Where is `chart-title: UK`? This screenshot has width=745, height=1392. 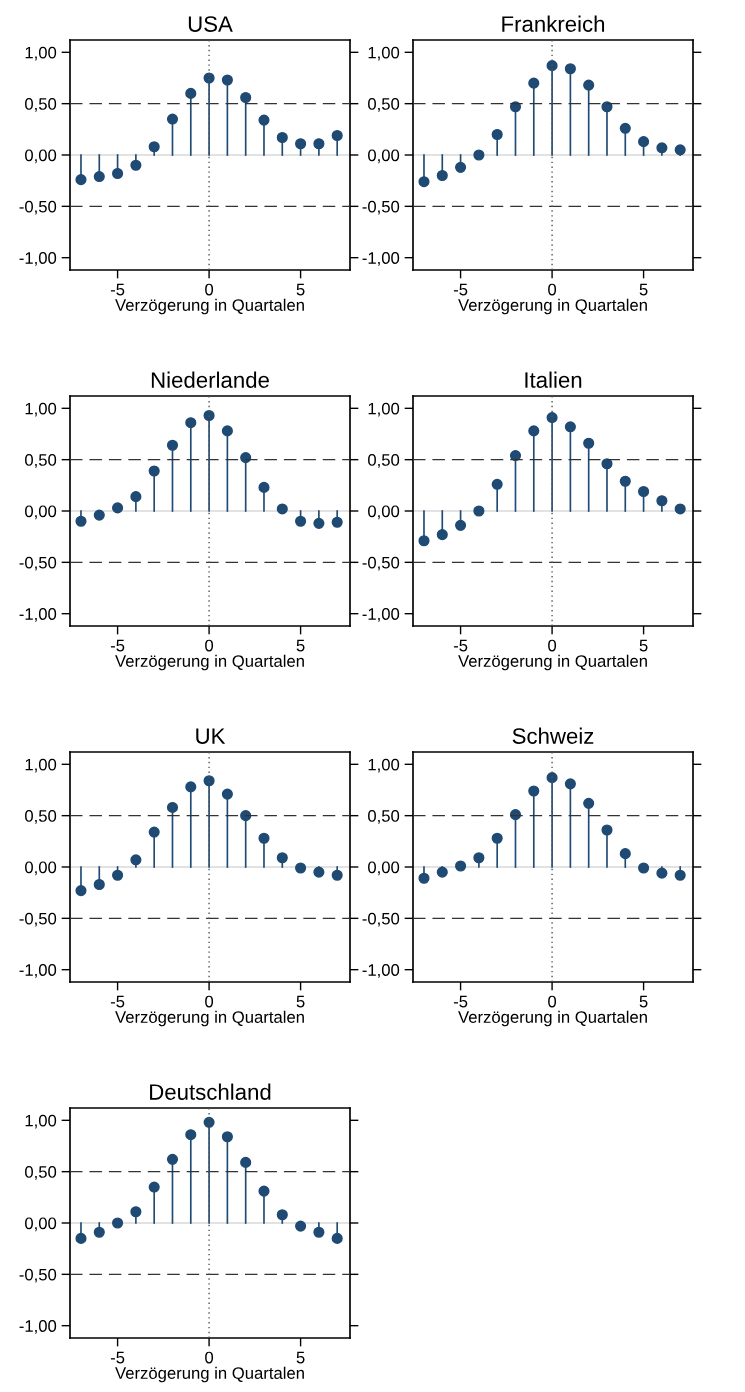 chart-title: UK is located at coordinates (211, 736).